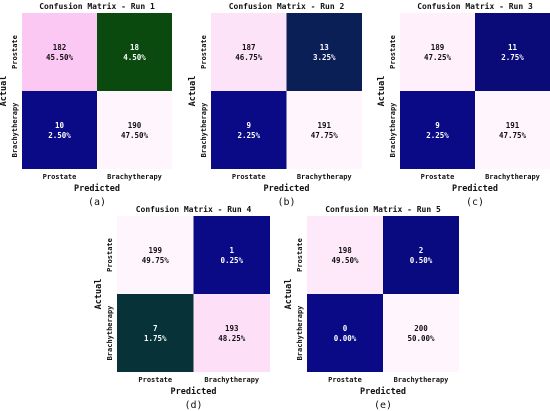 The height and width of the screenshot is (411, 550). I want to click on cell-count: 2, so click(421, 250).